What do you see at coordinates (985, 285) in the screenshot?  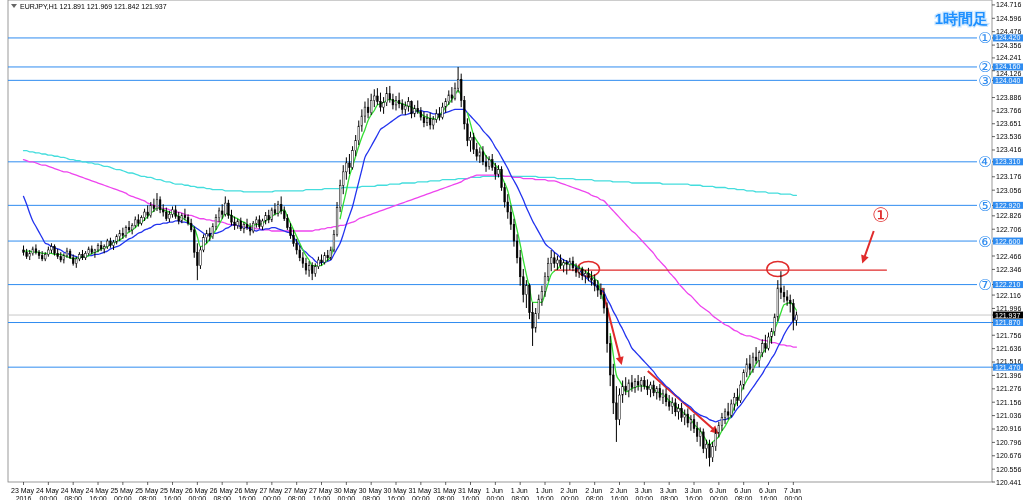 I see `ref-line-label: ⑦` at bounding box center [985, 285].